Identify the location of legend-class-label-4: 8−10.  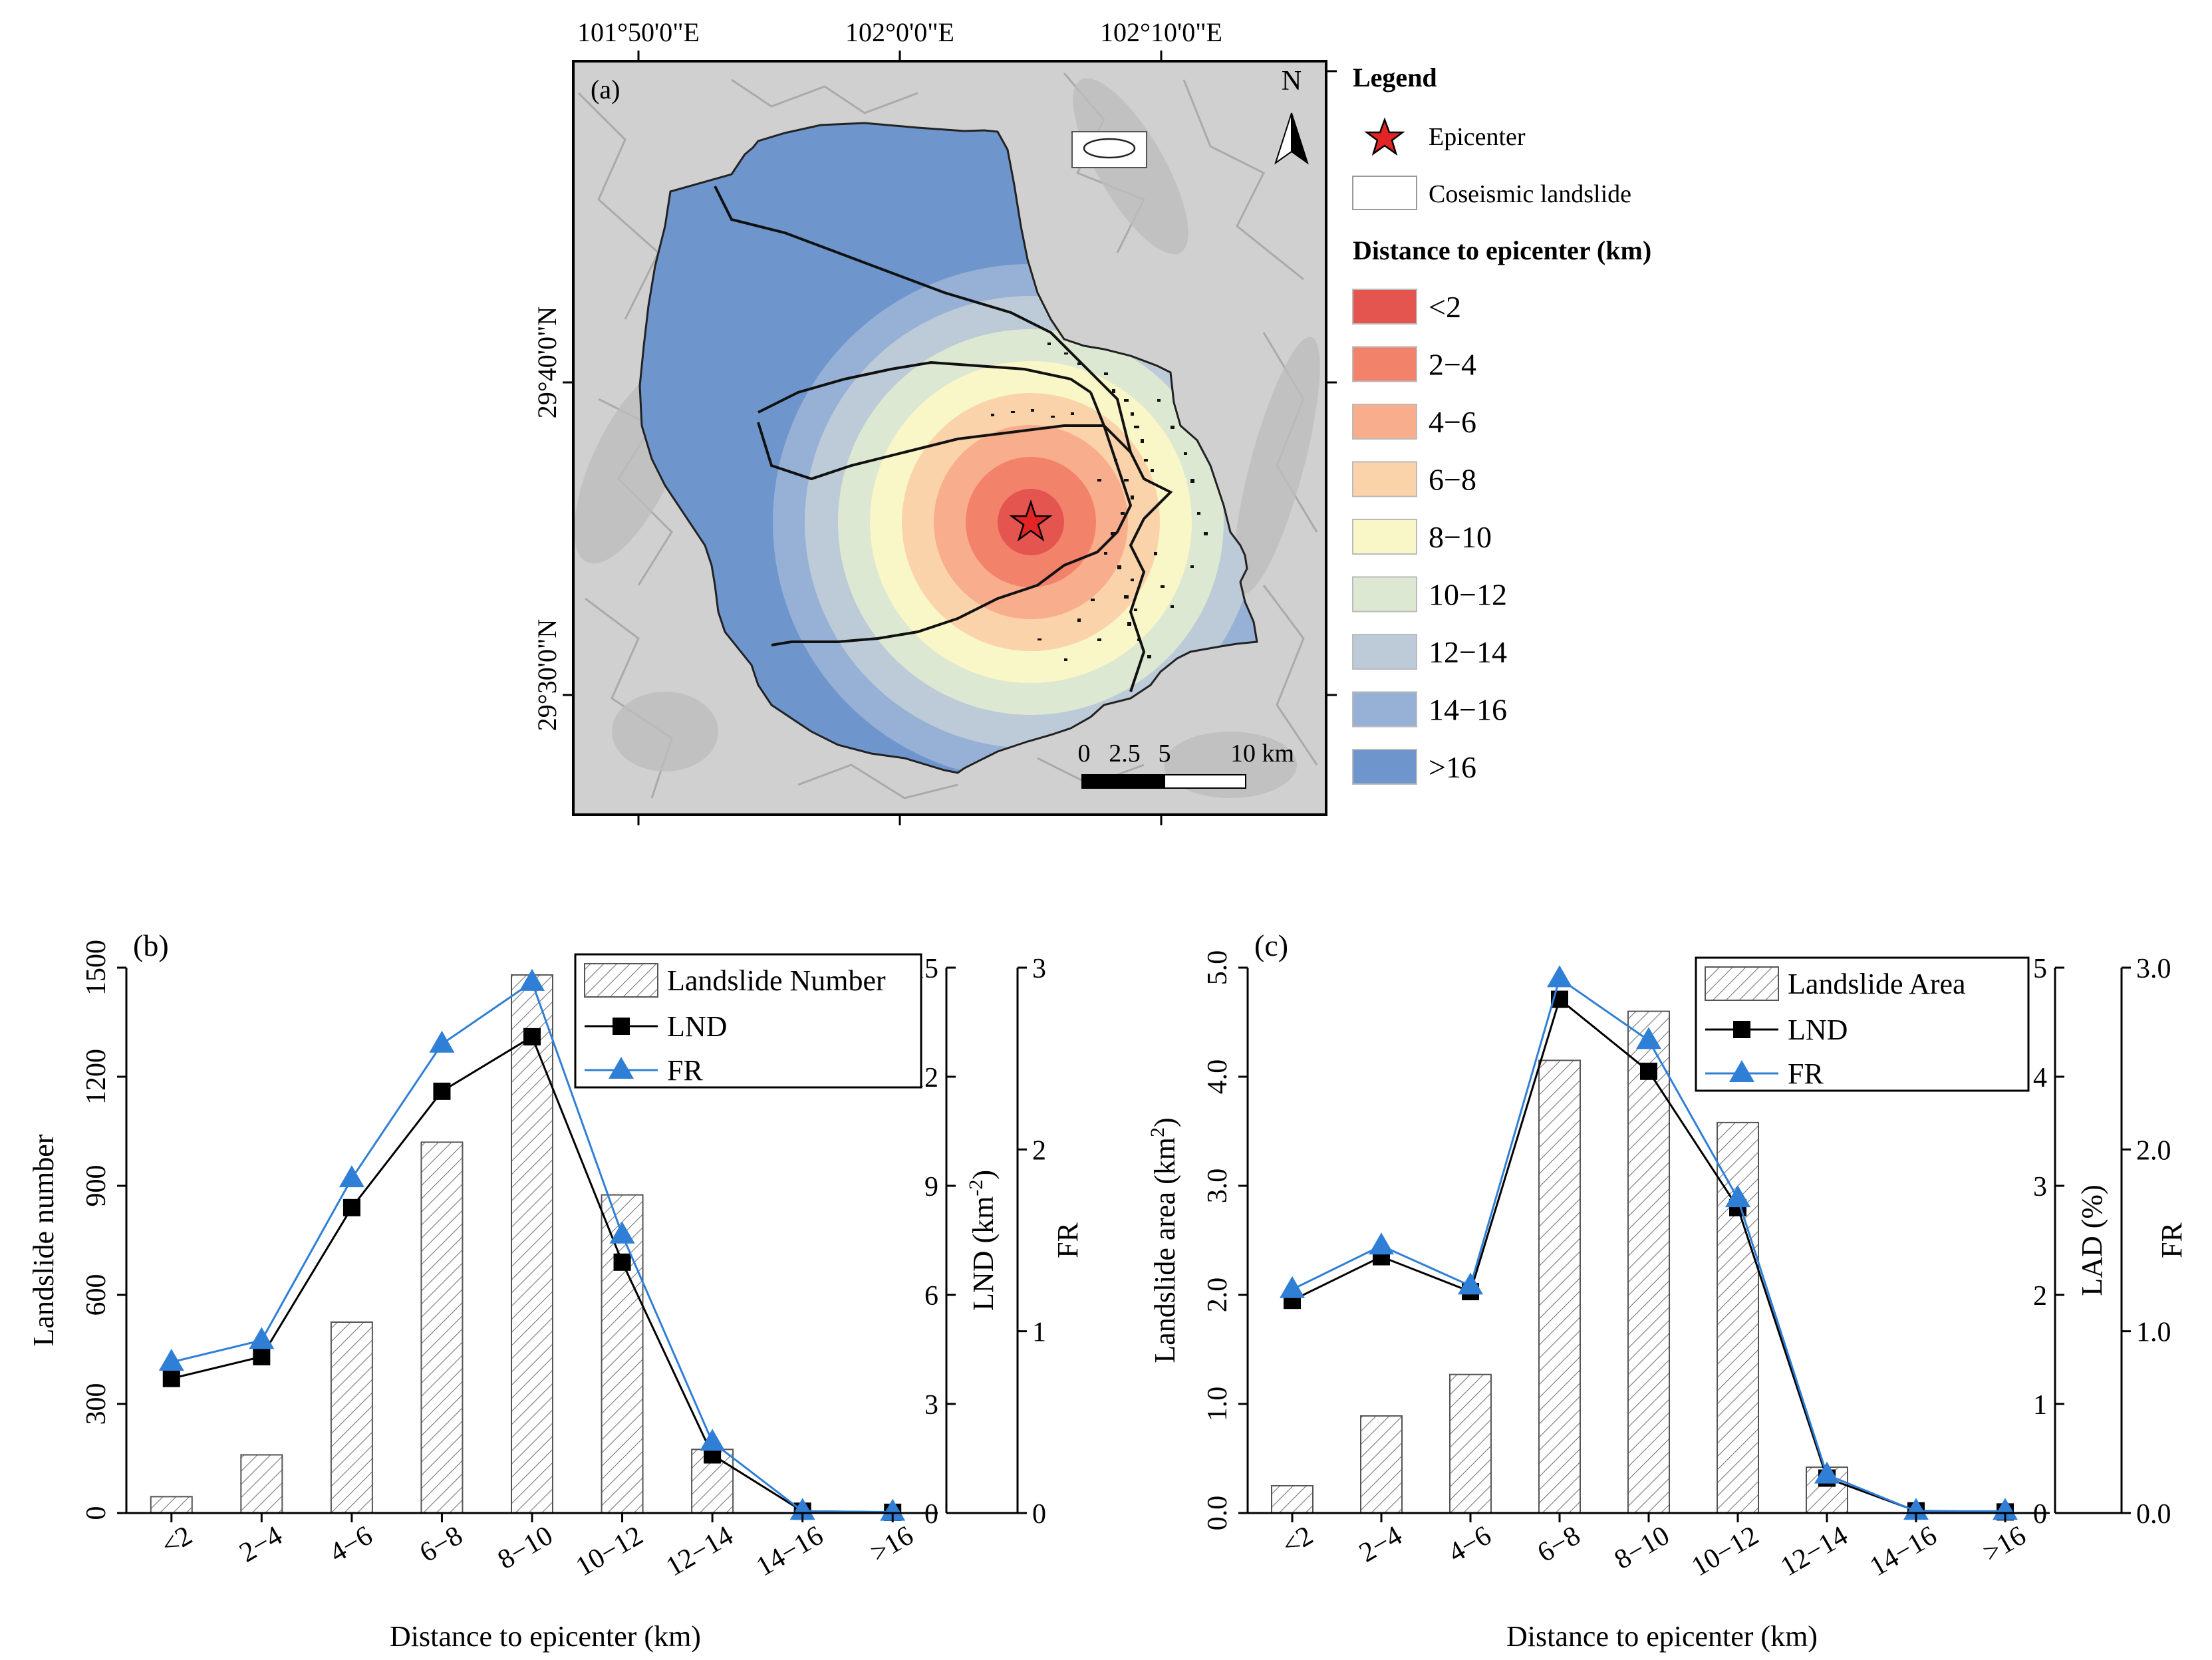
(1460, 537).